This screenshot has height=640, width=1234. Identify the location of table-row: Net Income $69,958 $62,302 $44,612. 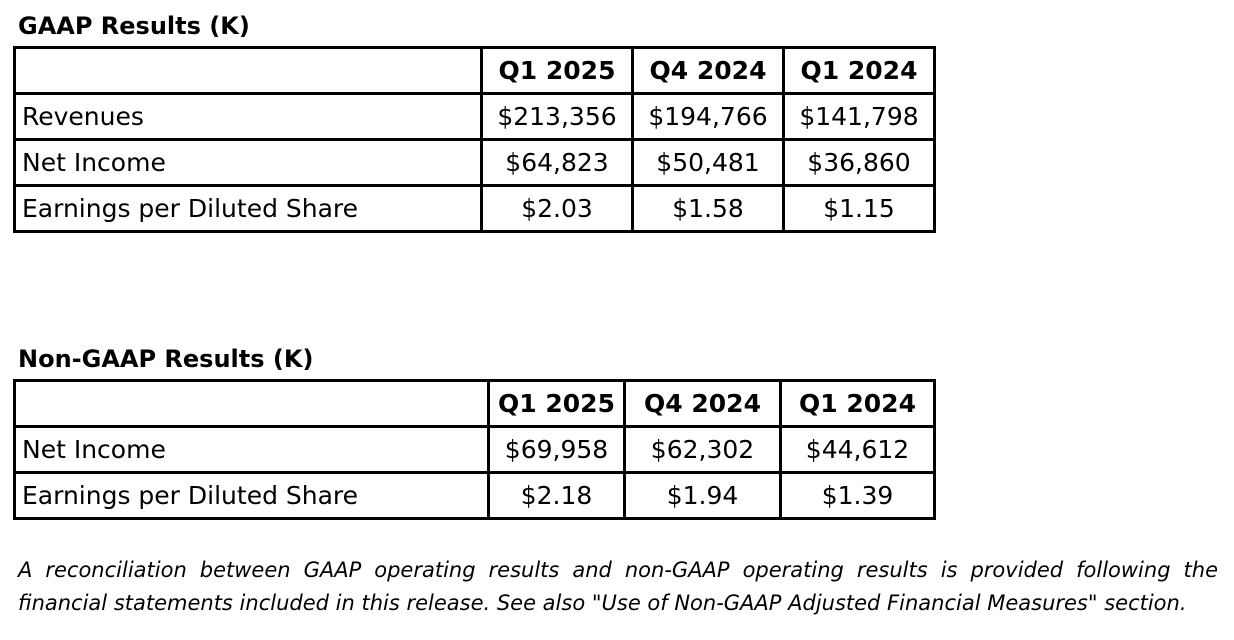
(474, 449).